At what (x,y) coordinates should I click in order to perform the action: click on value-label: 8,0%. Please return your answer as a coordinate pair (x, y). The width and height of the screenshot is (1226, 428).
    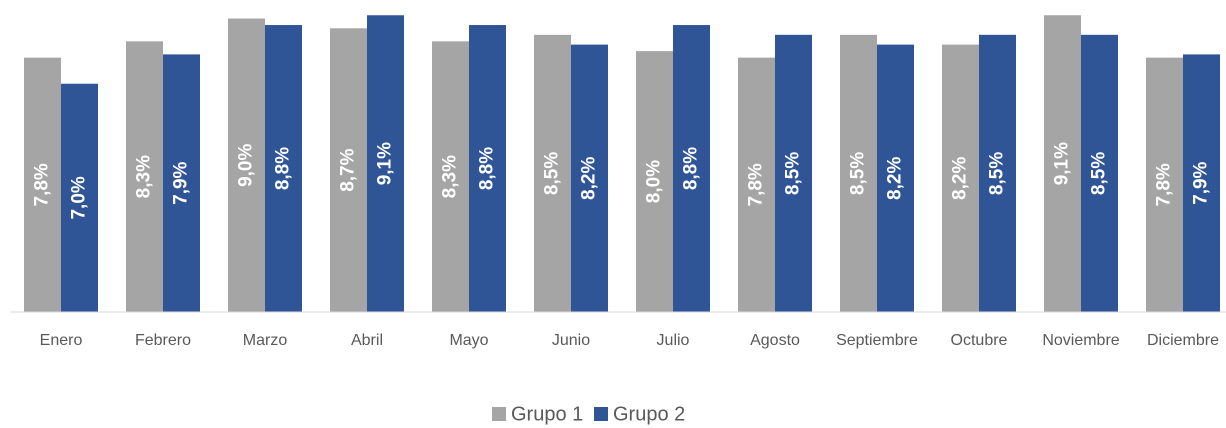
    Looking at the image, I should click on (654, 181).